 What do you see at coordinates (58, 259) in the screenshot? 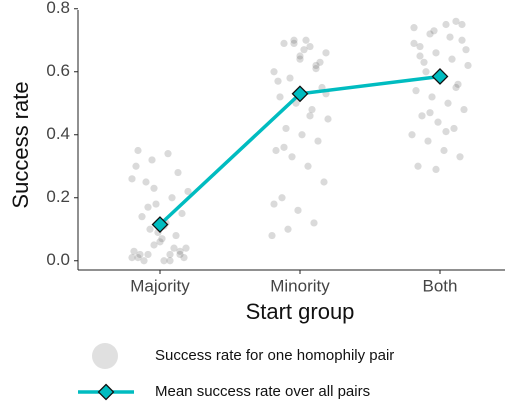
I see `y-tick-label: 0.0` at bounding box center [58, 259].